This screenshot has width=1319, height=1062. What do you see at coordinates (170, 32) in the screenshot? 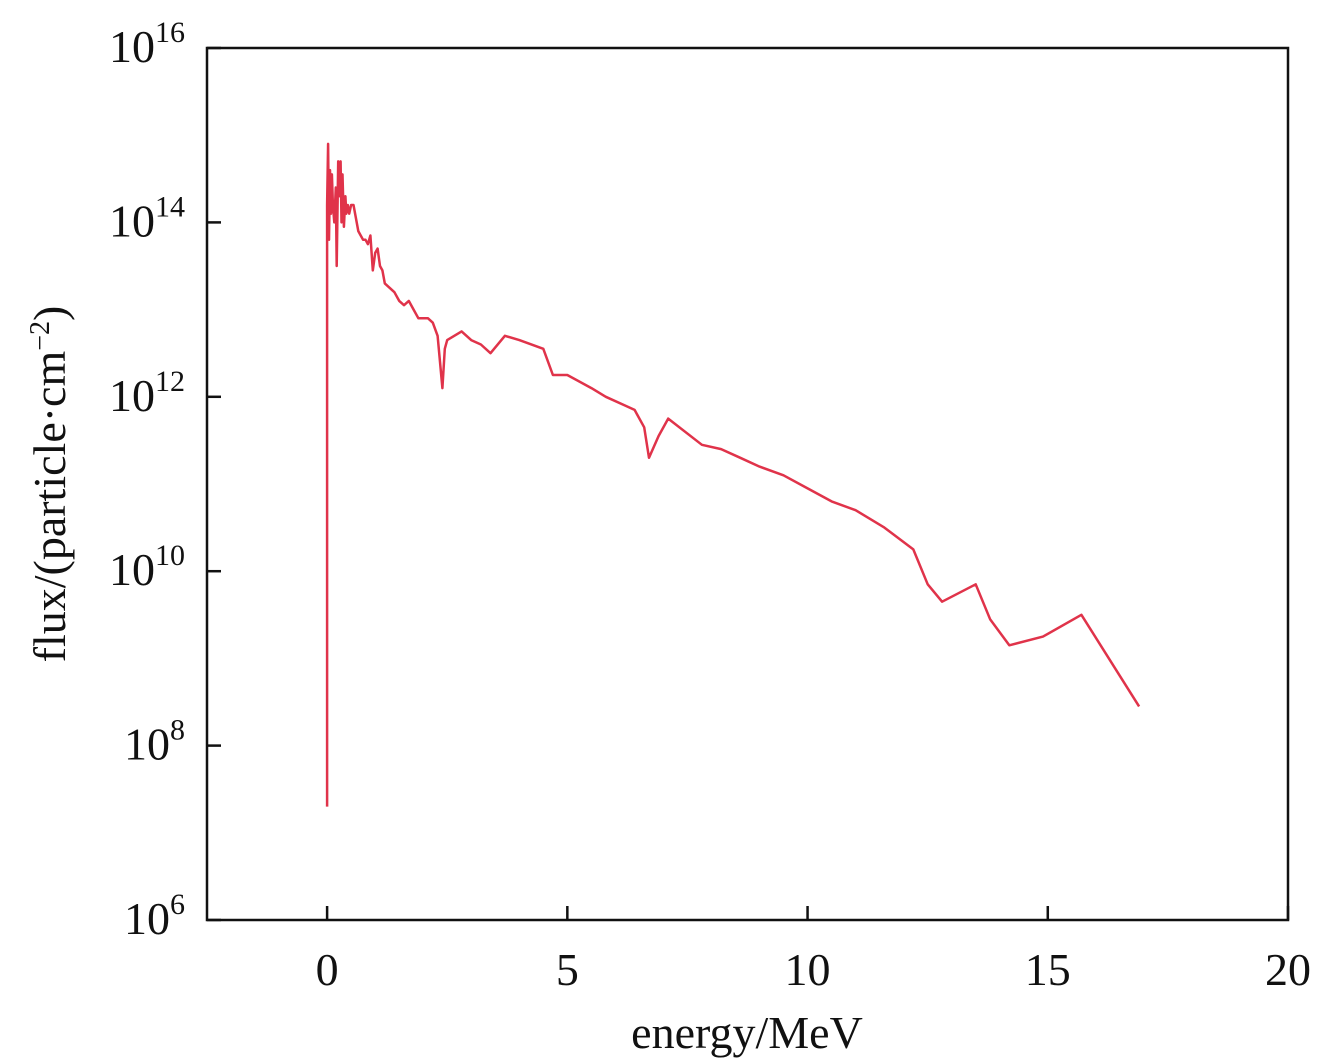
I see `y-tick-label-exponent: 16` at bounding box center [170, 32].